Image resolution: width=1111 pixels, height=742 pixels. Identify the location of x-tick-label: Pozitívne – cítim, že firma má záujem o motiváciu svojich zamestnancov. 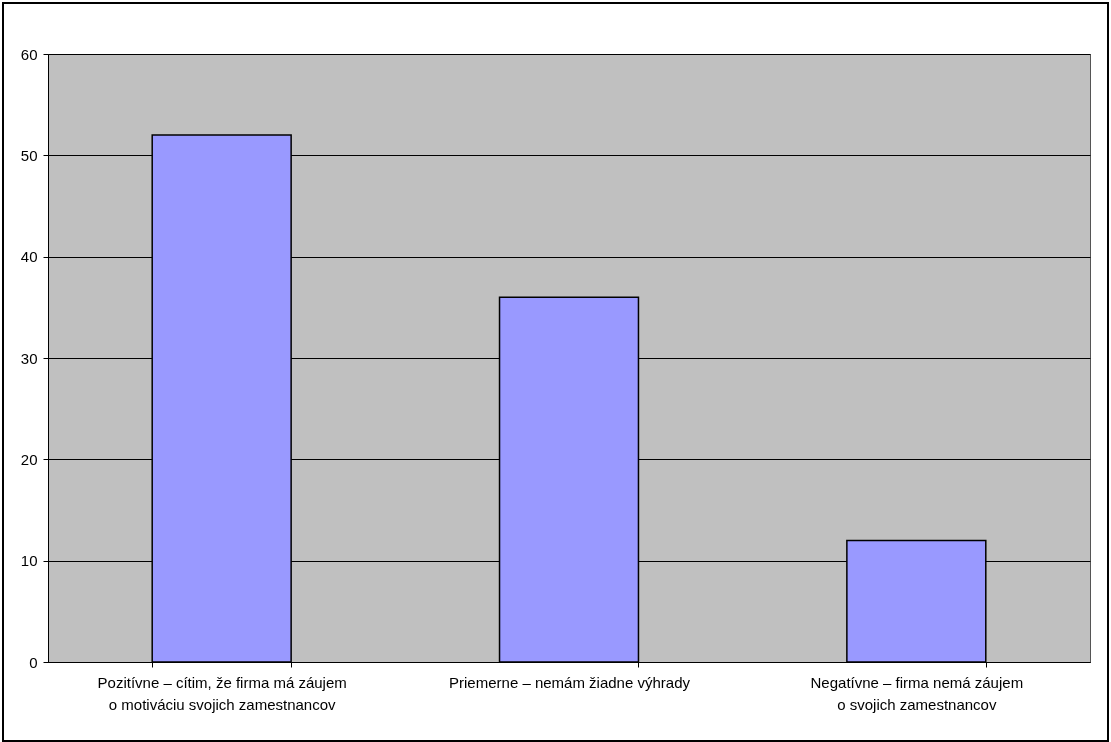
(222, 693).